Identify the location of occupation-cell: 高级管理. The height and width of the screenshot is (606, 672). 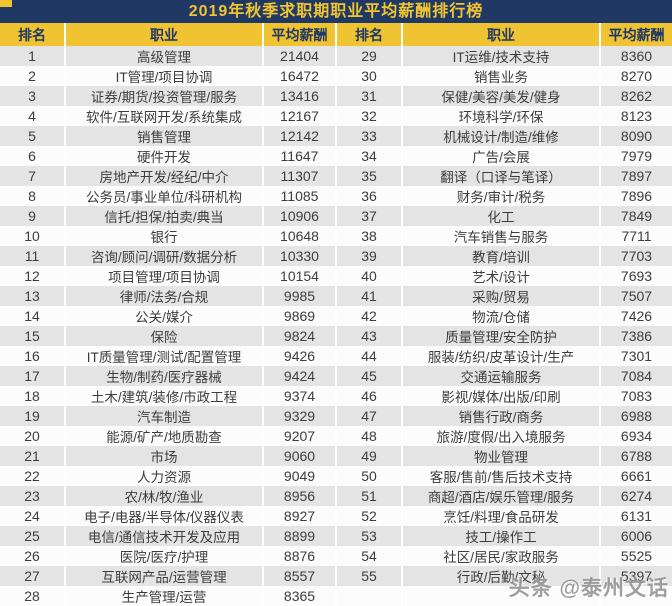
(165, 56).